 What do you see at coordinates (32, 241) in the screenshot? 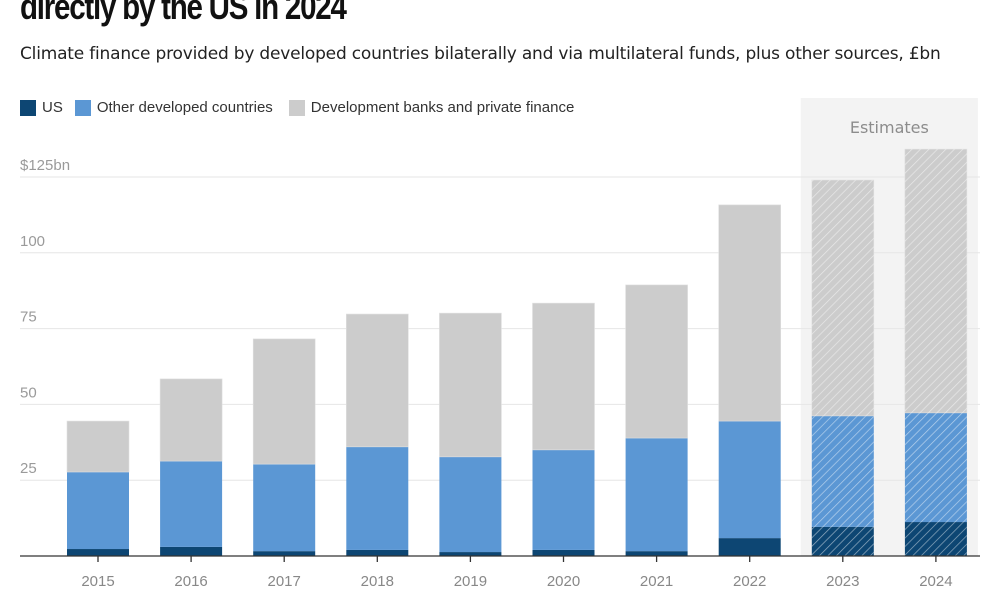
I see `y-tick-label: 100` at bounding box center [32, 241].